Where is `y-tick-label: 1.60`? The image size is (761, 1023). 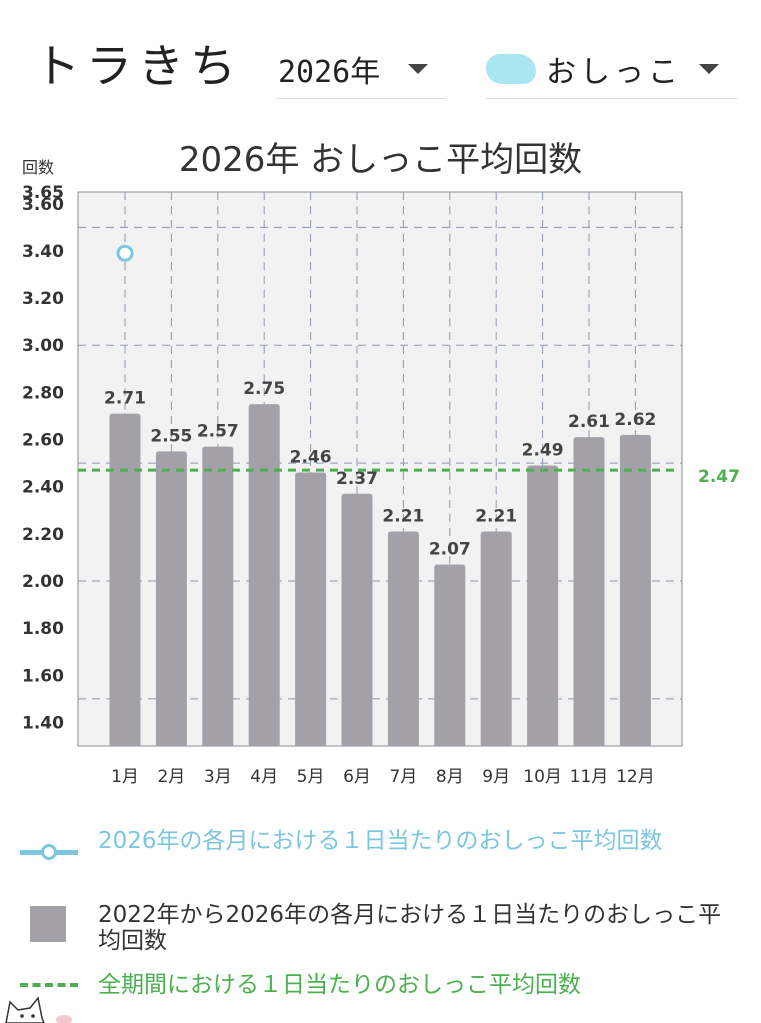 y-tick-label: 1.60 is located at coordinates (43, 676).